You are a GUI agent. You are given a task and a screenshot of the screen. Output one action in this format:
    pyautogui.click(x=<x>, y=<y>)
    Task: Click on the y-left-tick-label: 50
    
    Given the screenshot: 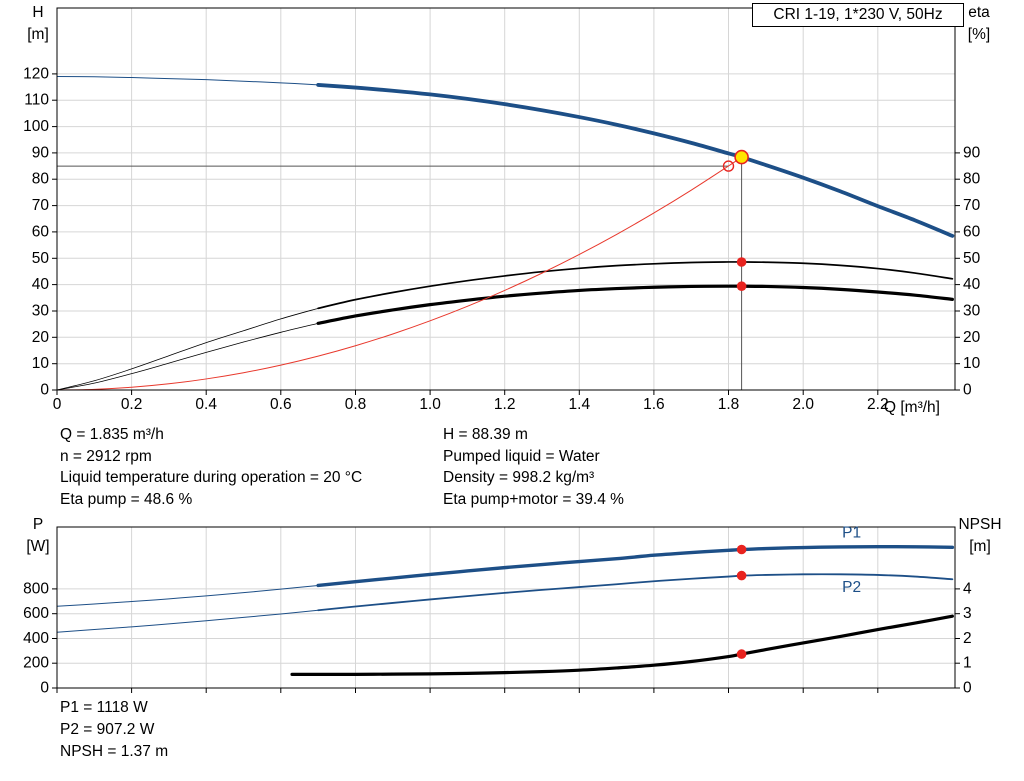 What is the action you would take?
    pyautogui.click(x=41, y=258)
    